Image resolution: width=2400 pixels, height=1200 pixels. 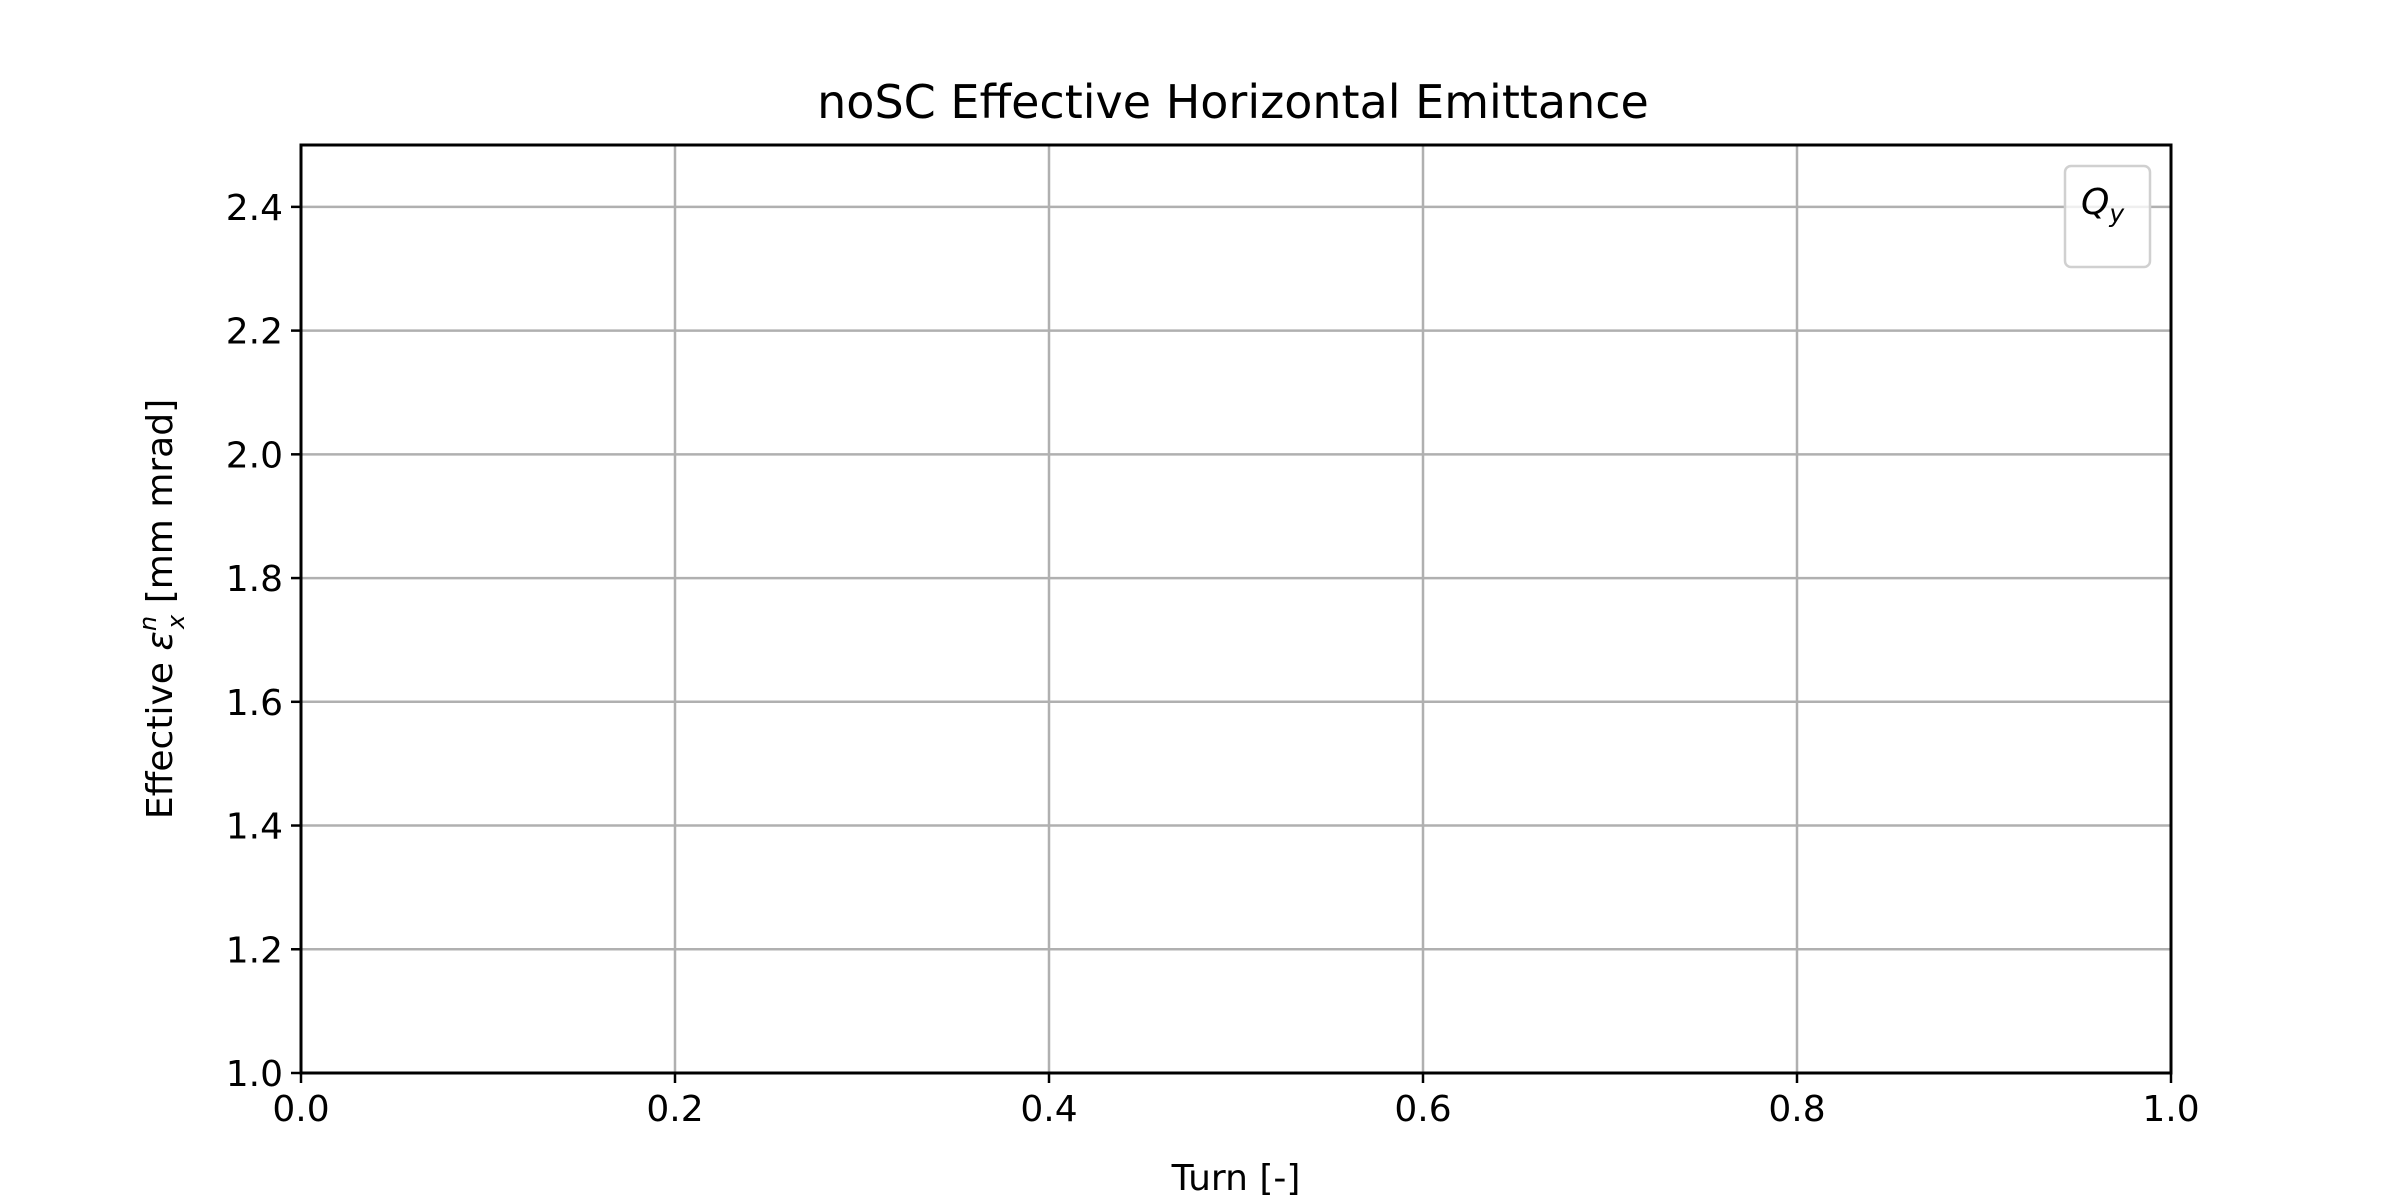 I want to click on y-axis-label: Effective εnx [mm mrad], so click(x=162, y=609).